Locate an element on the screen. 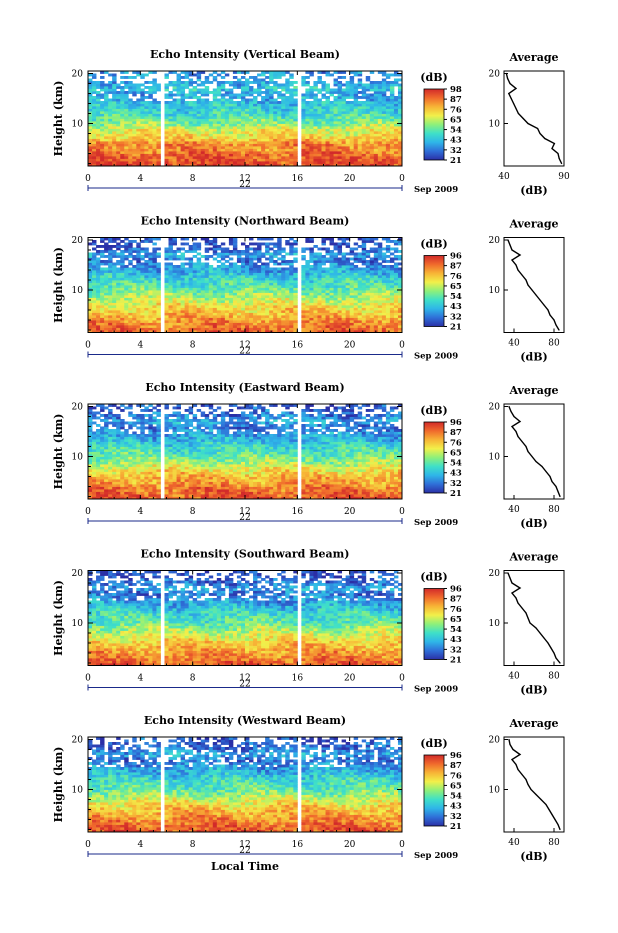  colorbar-tick-label: 65 is located at coordinates (456, 120).